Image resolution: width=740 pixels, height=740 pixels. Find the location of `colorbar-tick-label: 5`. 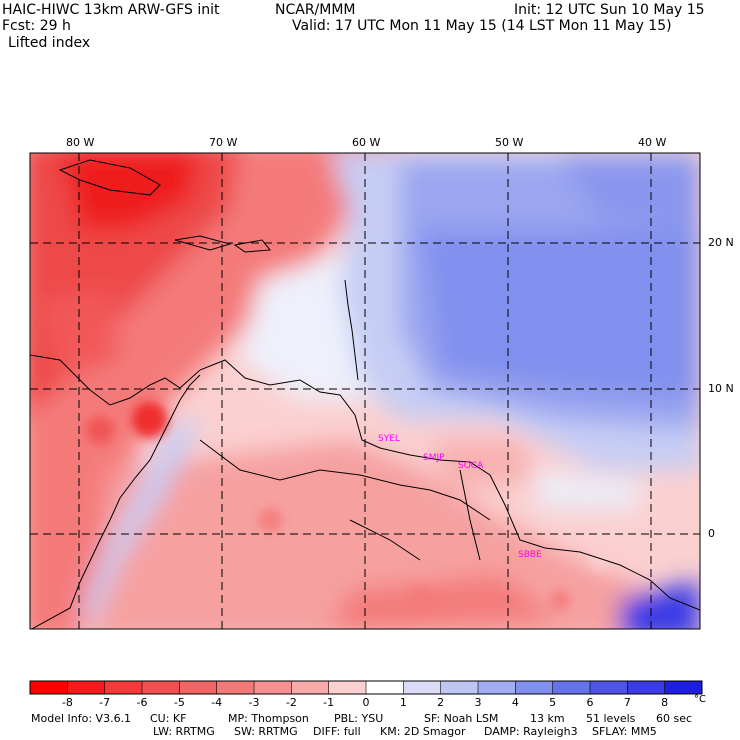

colorbar-tick-label: 5 is located at coordinates (553, 702).